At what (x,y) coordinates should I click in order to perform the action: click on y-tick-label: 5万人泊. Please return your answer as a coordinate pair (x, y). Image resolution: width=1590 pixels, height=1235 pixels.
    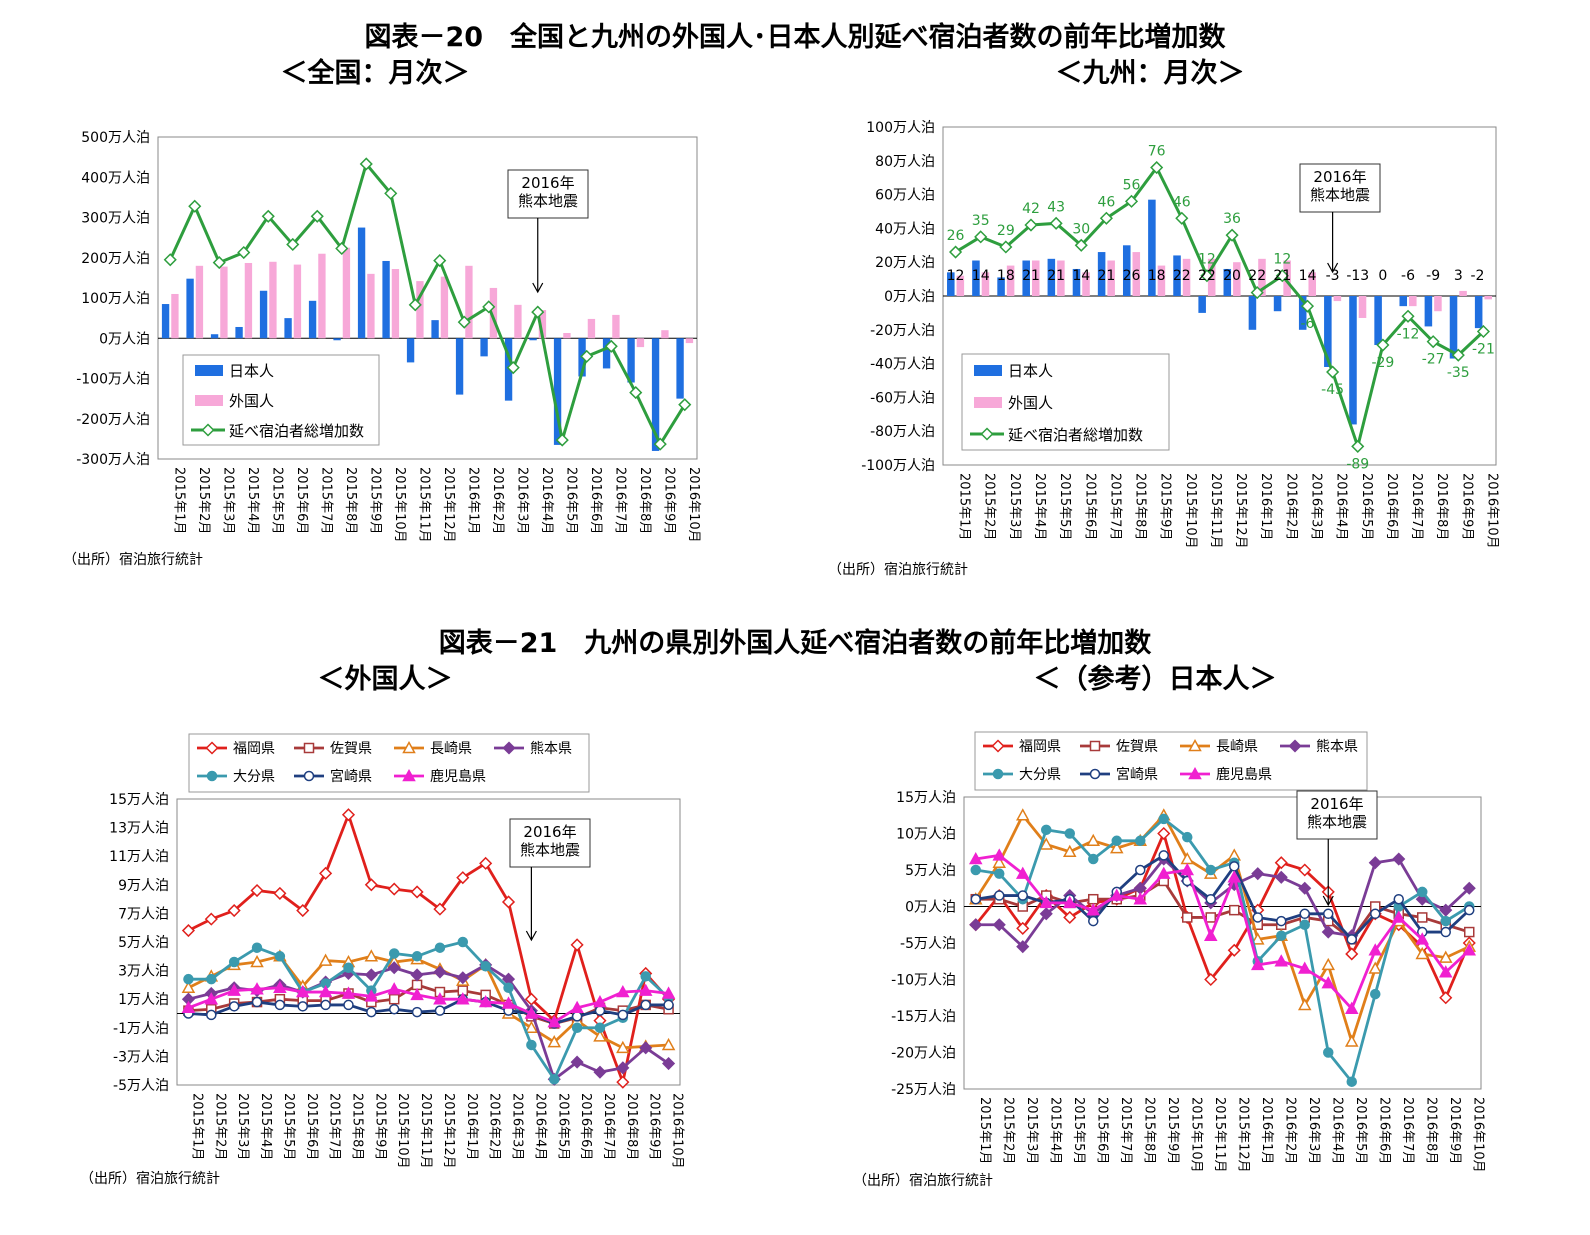
    Looking at the image, I should click on (143, 943).